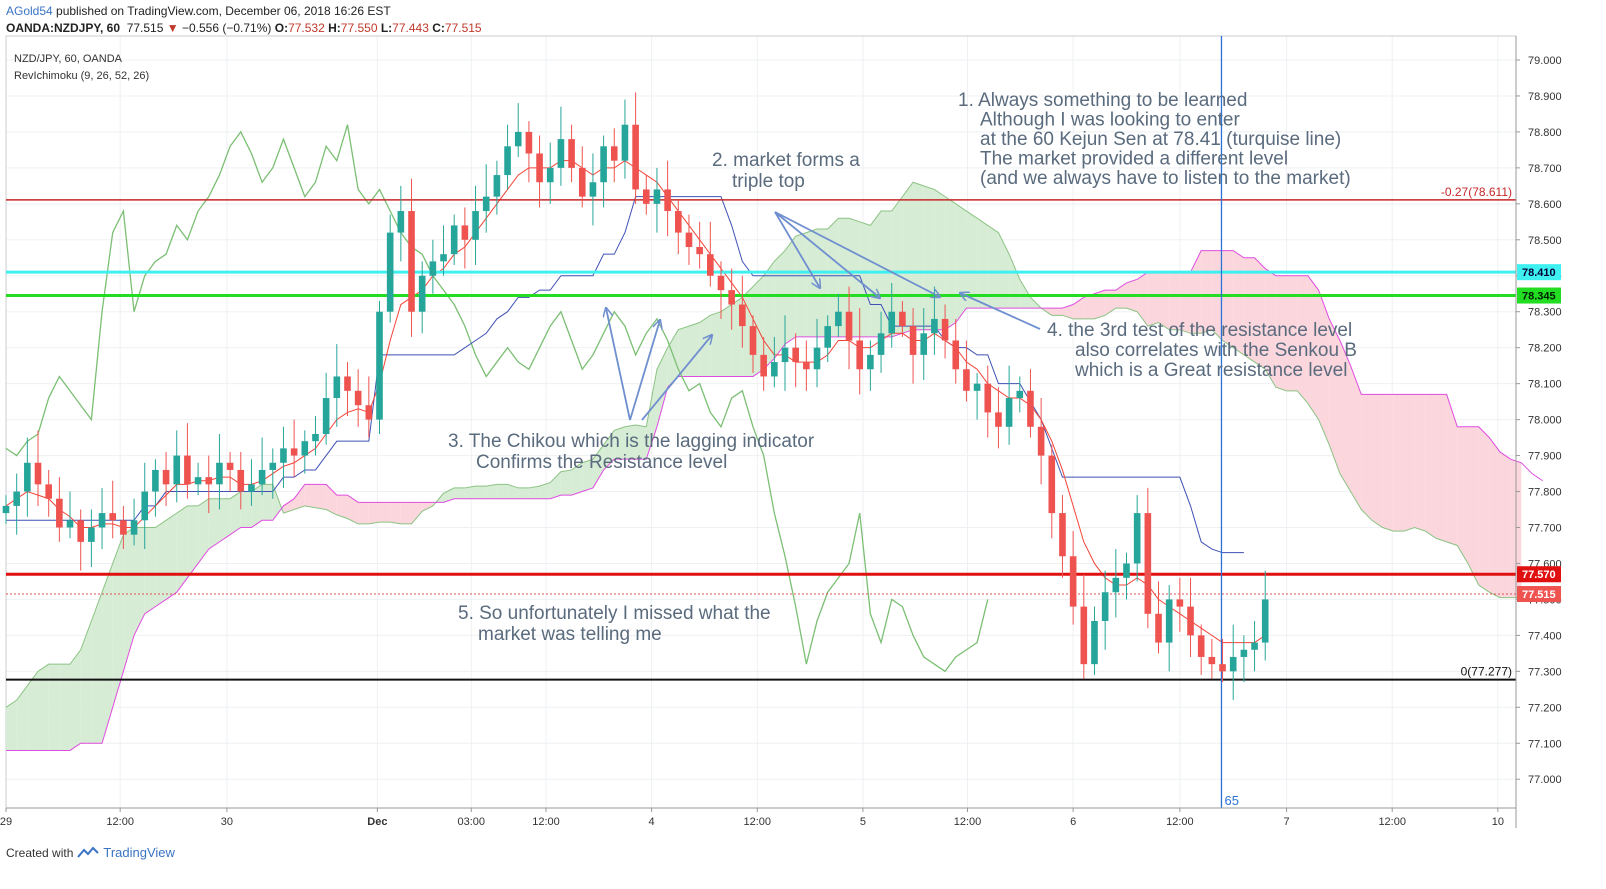  Describe the element at coordinates (334, 28) in the screenshot. I see `high-label: H:` at that location.